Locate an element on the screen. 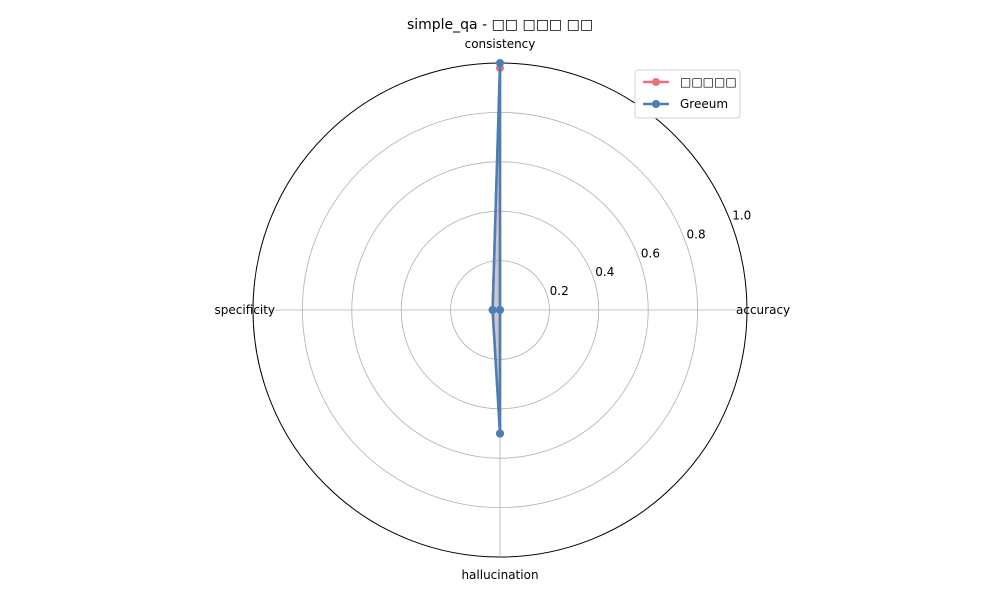  radial-tick-label: 1.0 is located at coordinates (741, 215).